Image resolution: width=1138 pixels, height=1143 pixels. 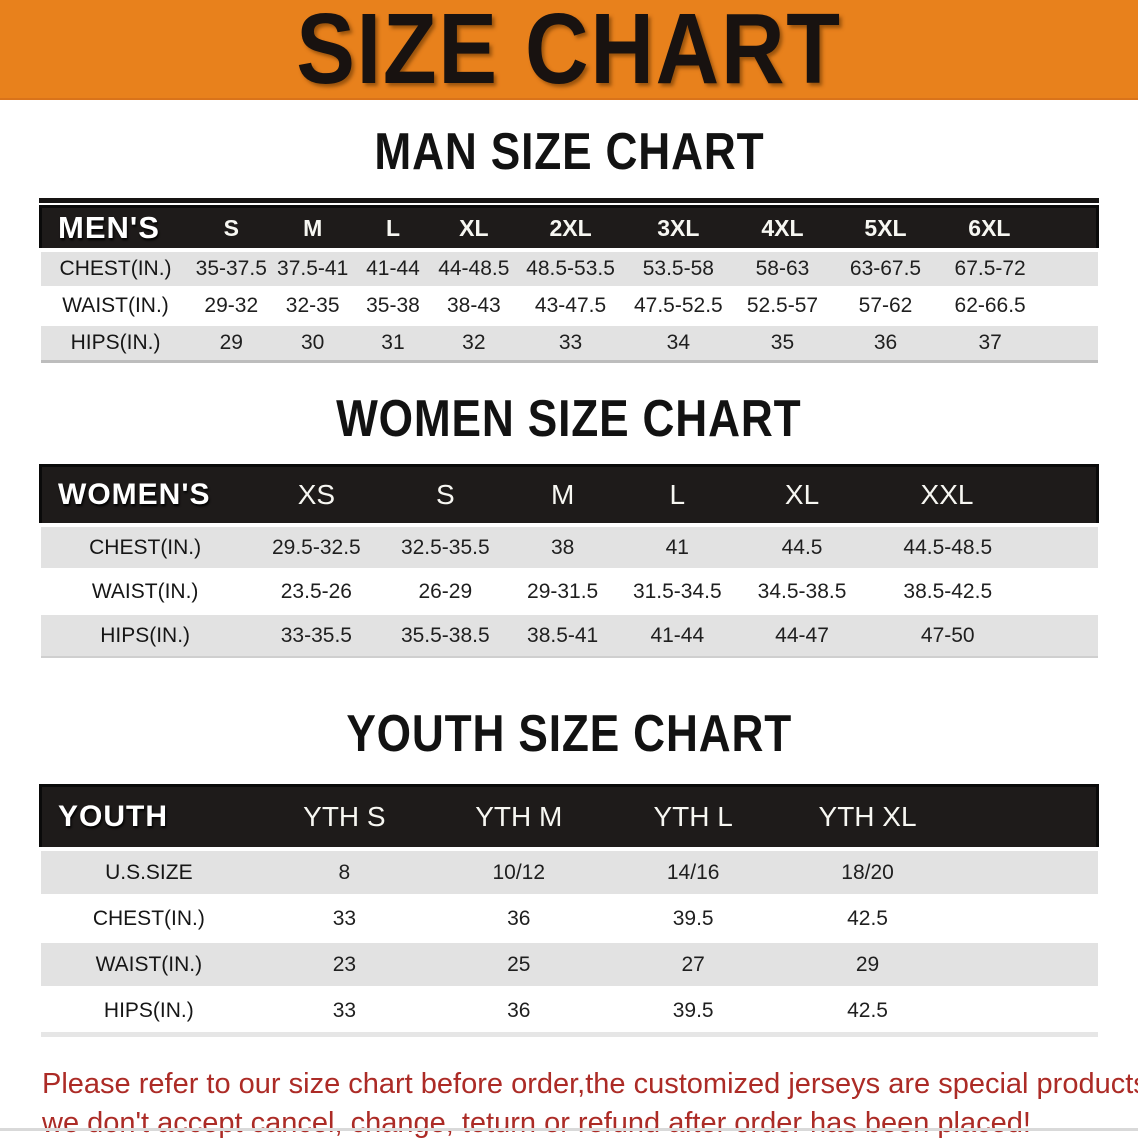 I want to click on women-col-header: L, so click(x=677, y=494).